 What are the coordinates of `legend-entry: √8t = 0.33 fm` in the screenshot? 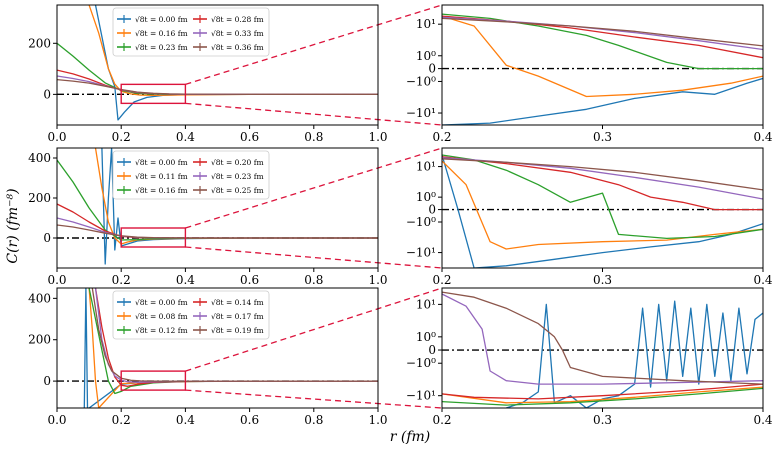 It's located at (237, 33).